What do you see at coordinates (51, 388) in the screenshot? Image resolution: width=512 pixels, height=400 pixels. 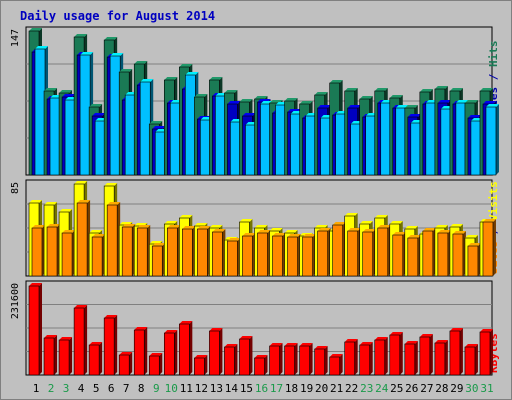 I see `x-tick-label: 2` at bounding box center [51, 388].